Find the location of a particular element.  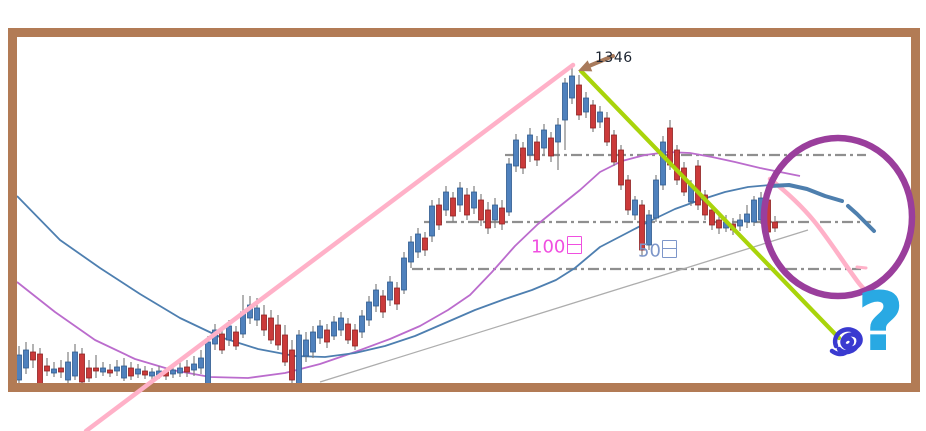

ma-50-day-label: 50 is located at coordinates (658, 250).